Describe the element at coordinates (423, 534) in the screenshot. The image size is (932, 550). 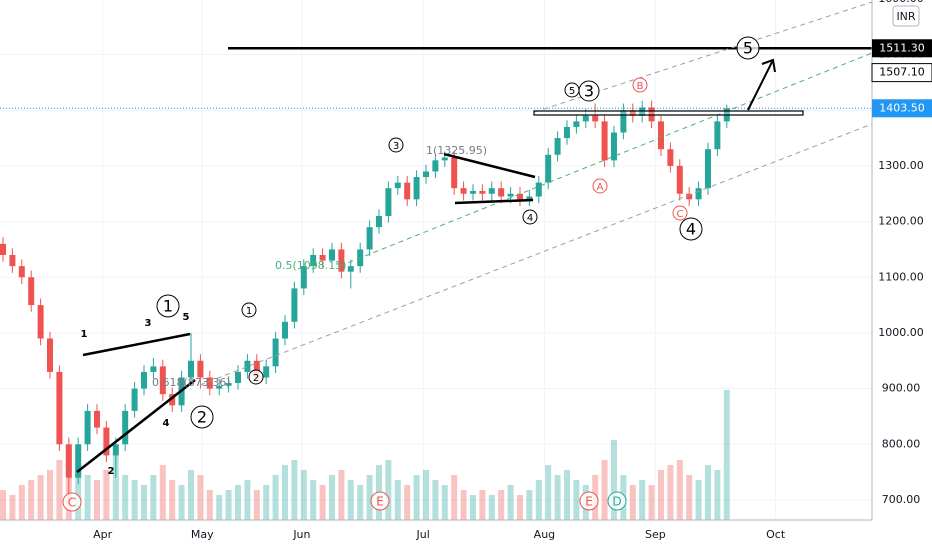
I see `x-tick-label: Jul` at that location.